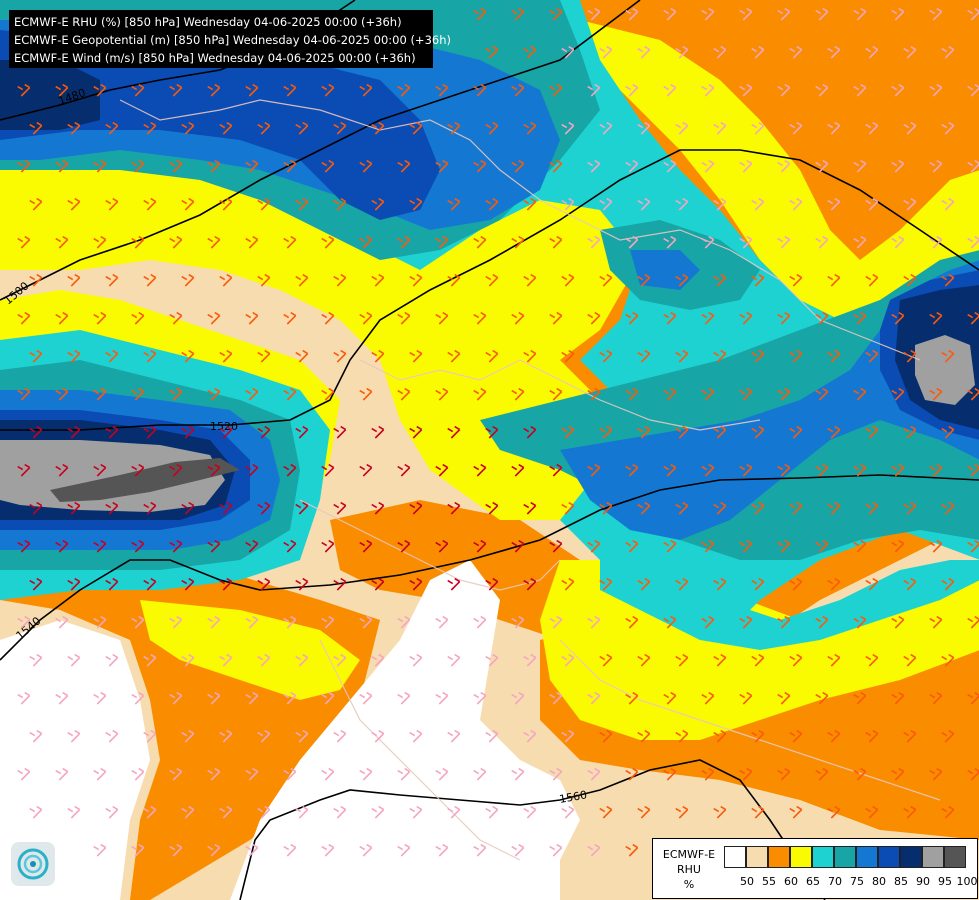  I want to click on legend-tick: 70, so click(835, 881).